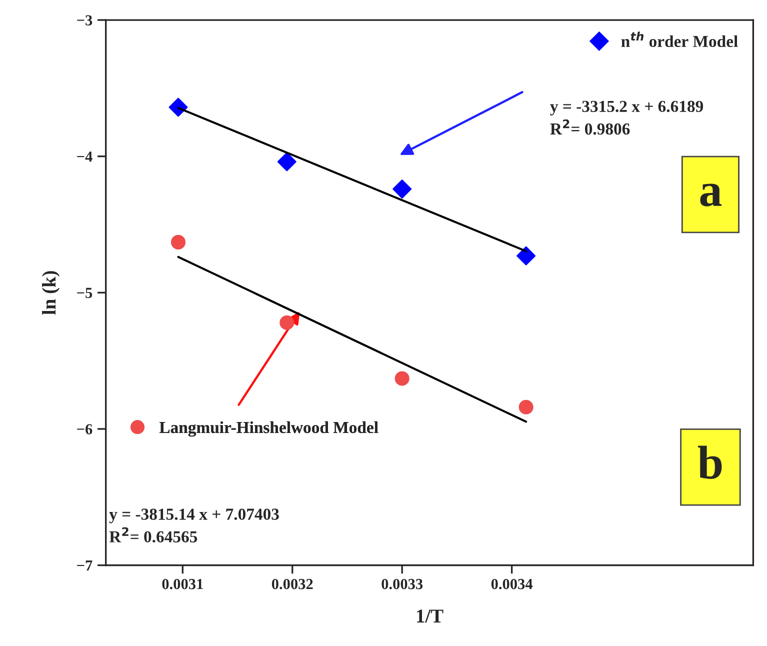 This screenshot has height=646, width=767. I want to click on x-tick-label: 0.0033, so click(402, 584).